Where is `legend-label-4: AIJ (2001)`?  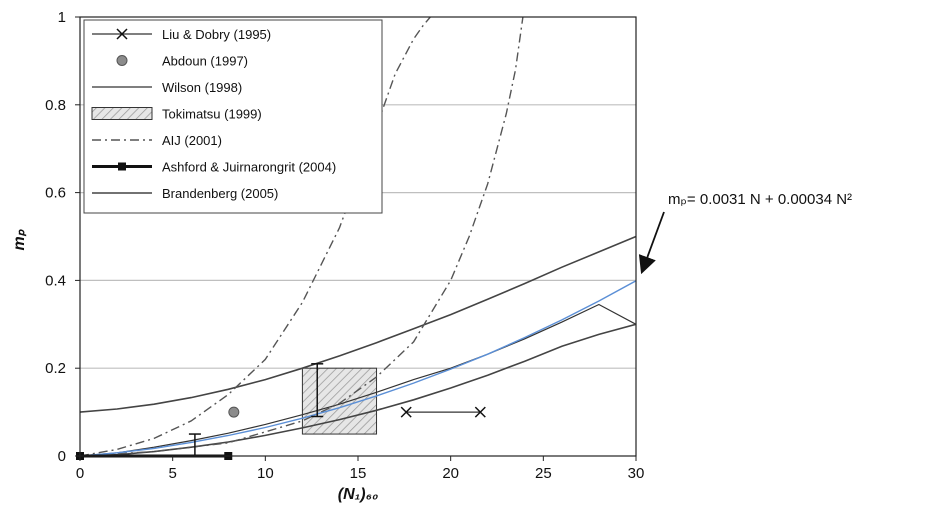
legend-label-4: AIJ (2001) is located at coordinates (192, 140).